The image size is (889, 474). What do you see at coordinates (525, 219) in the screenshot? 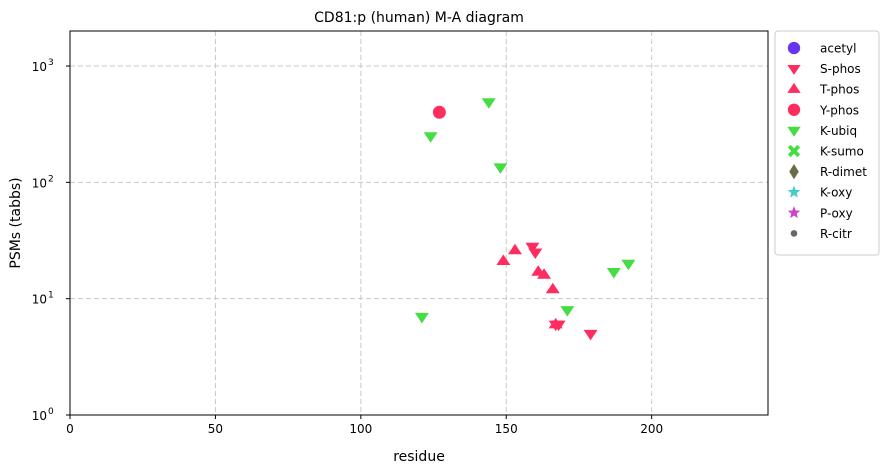
I see `data-points` at bounding box center [525, 219].